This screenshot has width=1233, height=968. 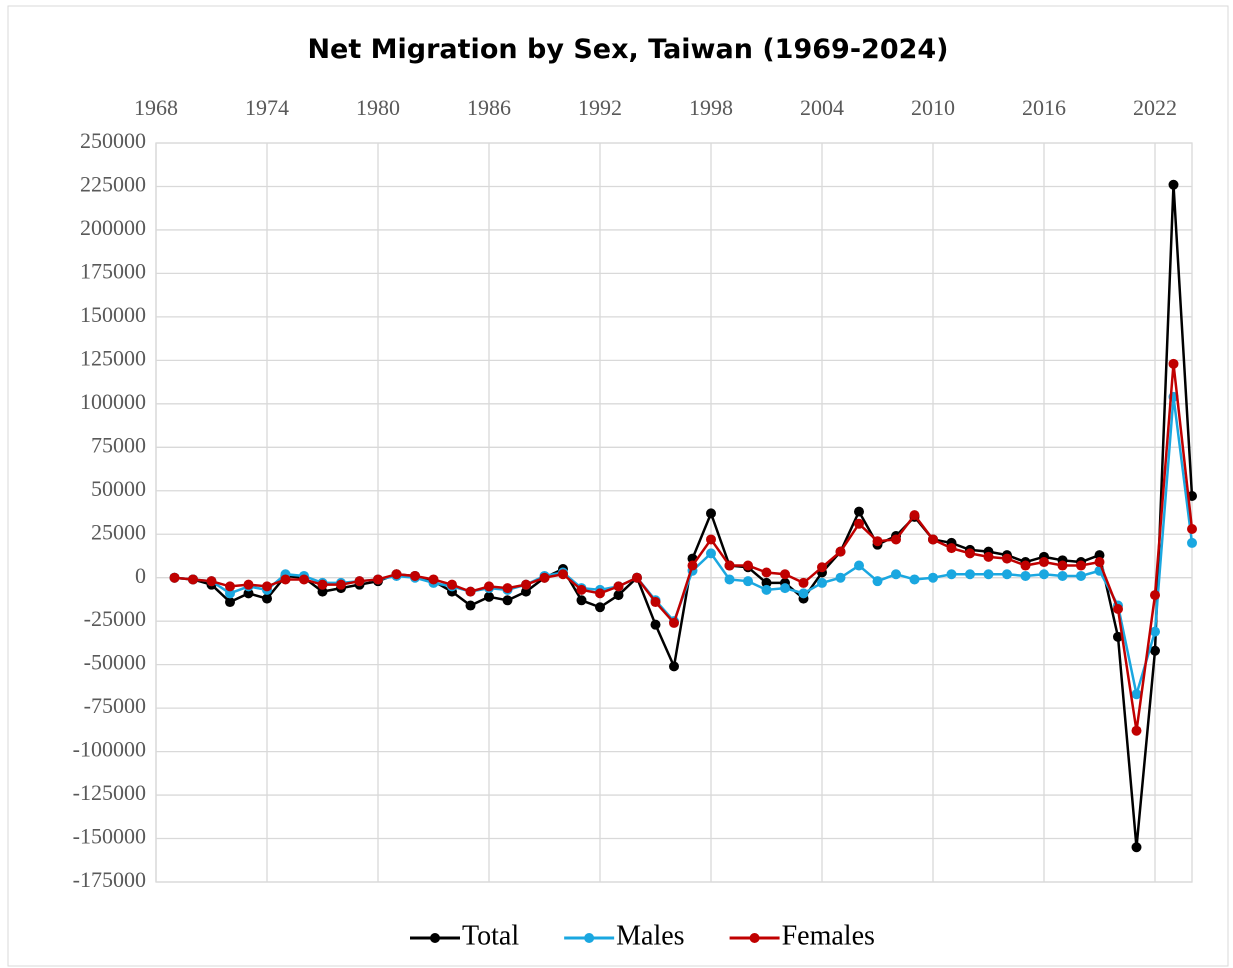 What do you see at coordinates (822, 107) in the screenshot?
I see `x-tick-label: 2004` at bounding box center [822, 107].